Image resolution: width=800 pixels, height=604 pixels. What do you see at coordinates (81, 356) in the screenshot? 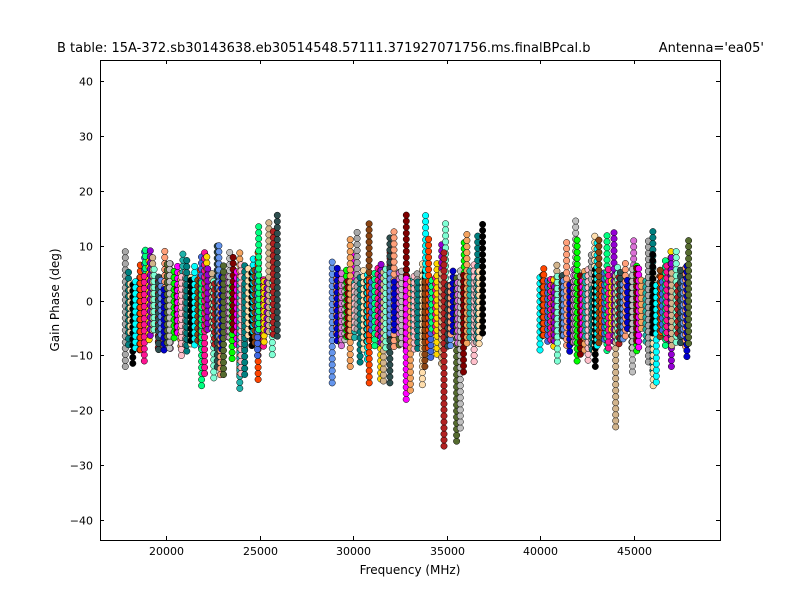
I see `y-tick-label: −10` at bounding box center [81, 356].